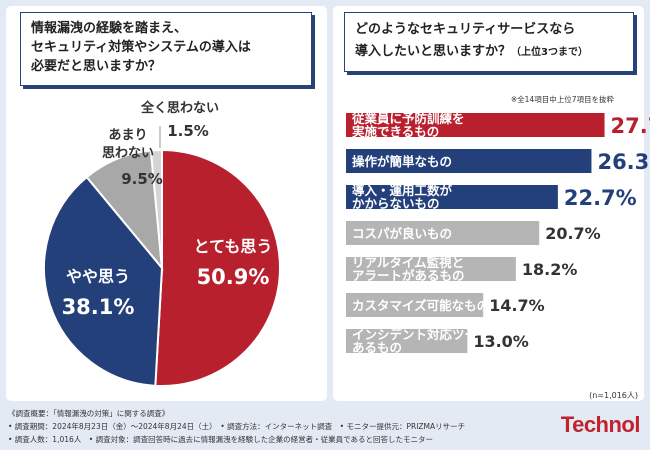 This screenshot has width=650, height=450. Describe the element at coordinates (127, 135) in the screenshot. I see `pie-label: あまり` at that location.